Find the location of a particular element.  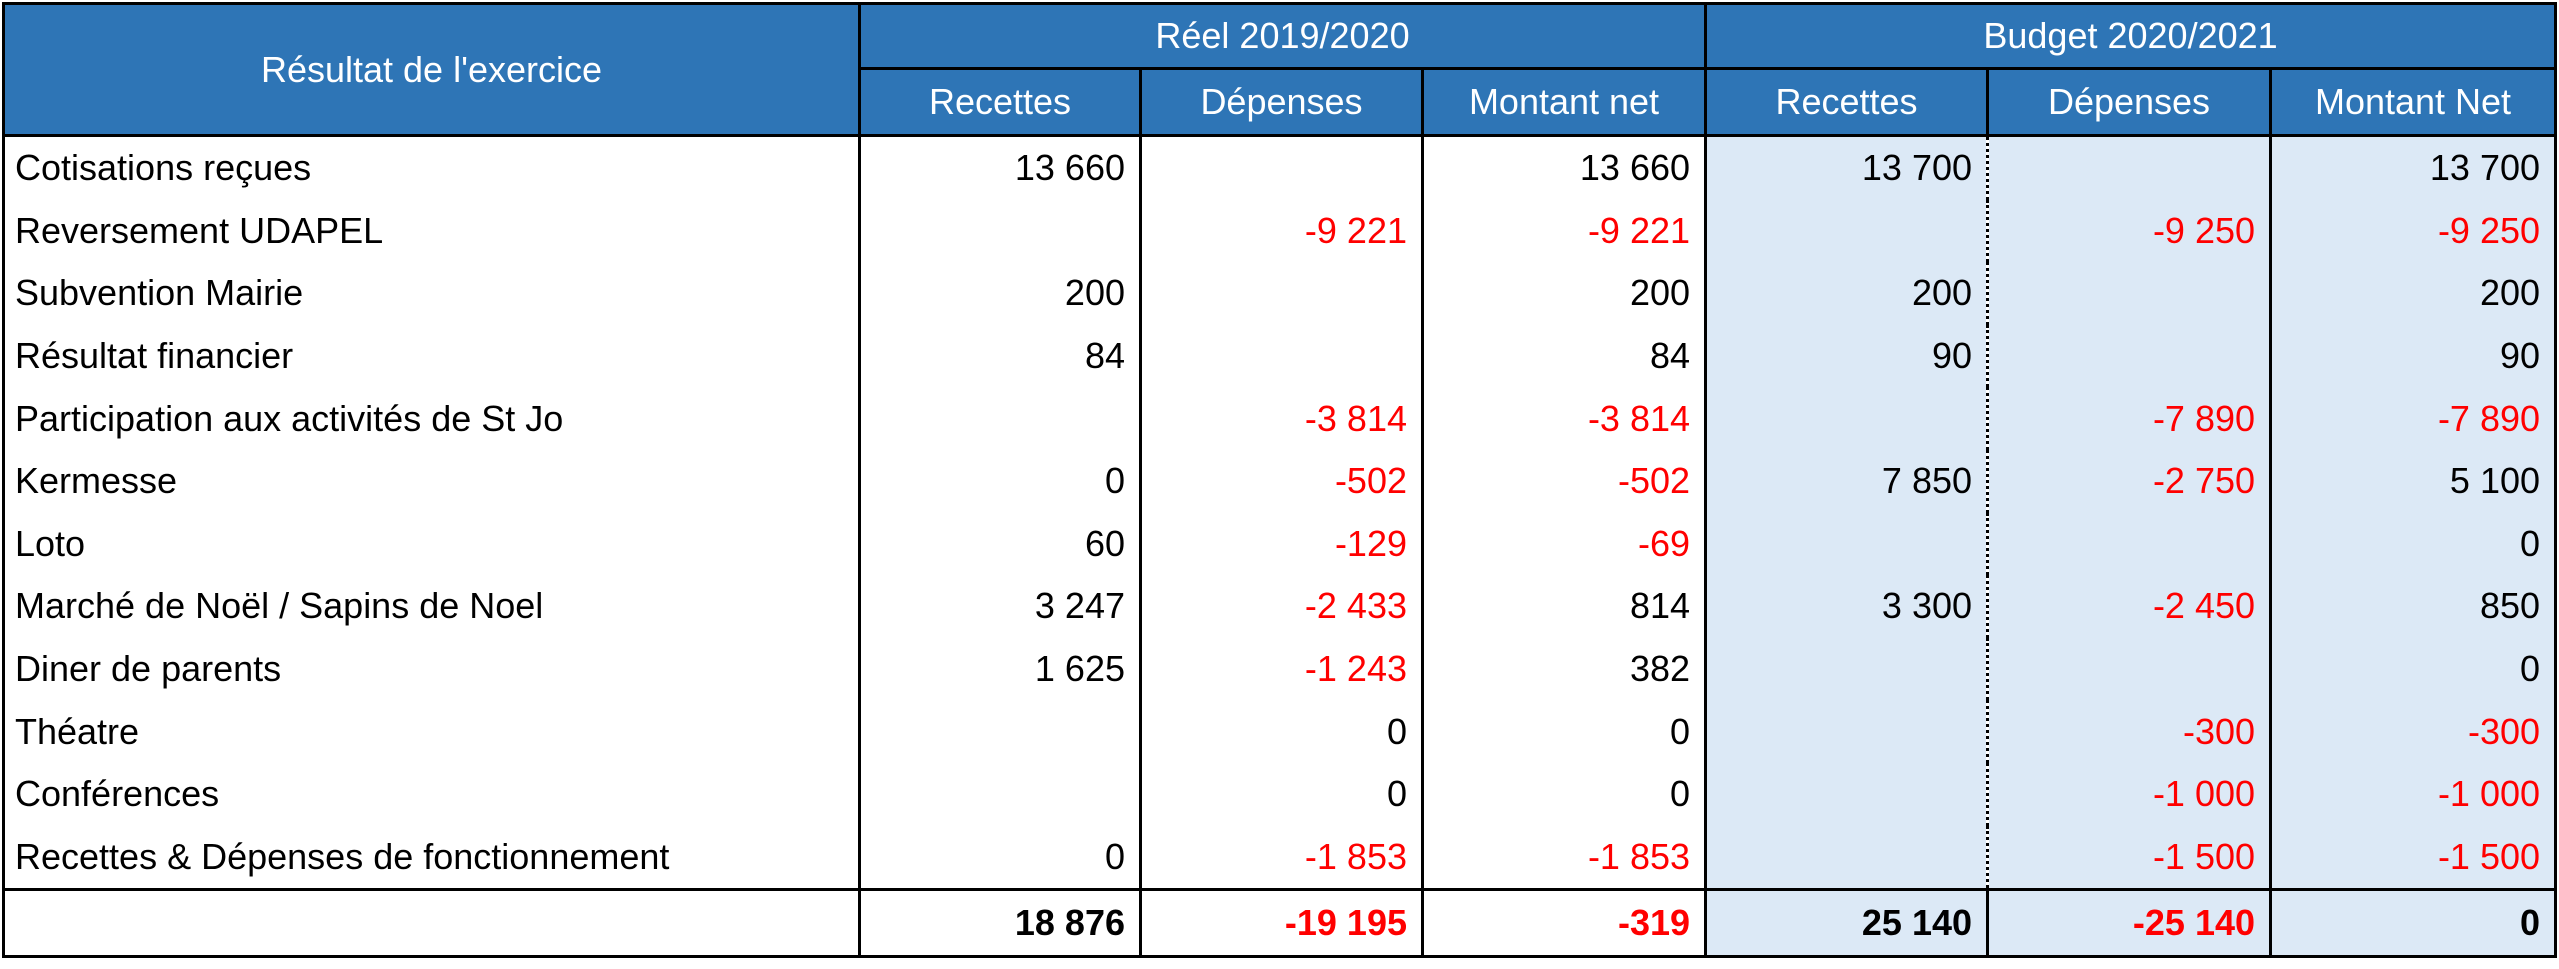

total-actual-expenses: -19 195 is located at coordinates (1281, 923).